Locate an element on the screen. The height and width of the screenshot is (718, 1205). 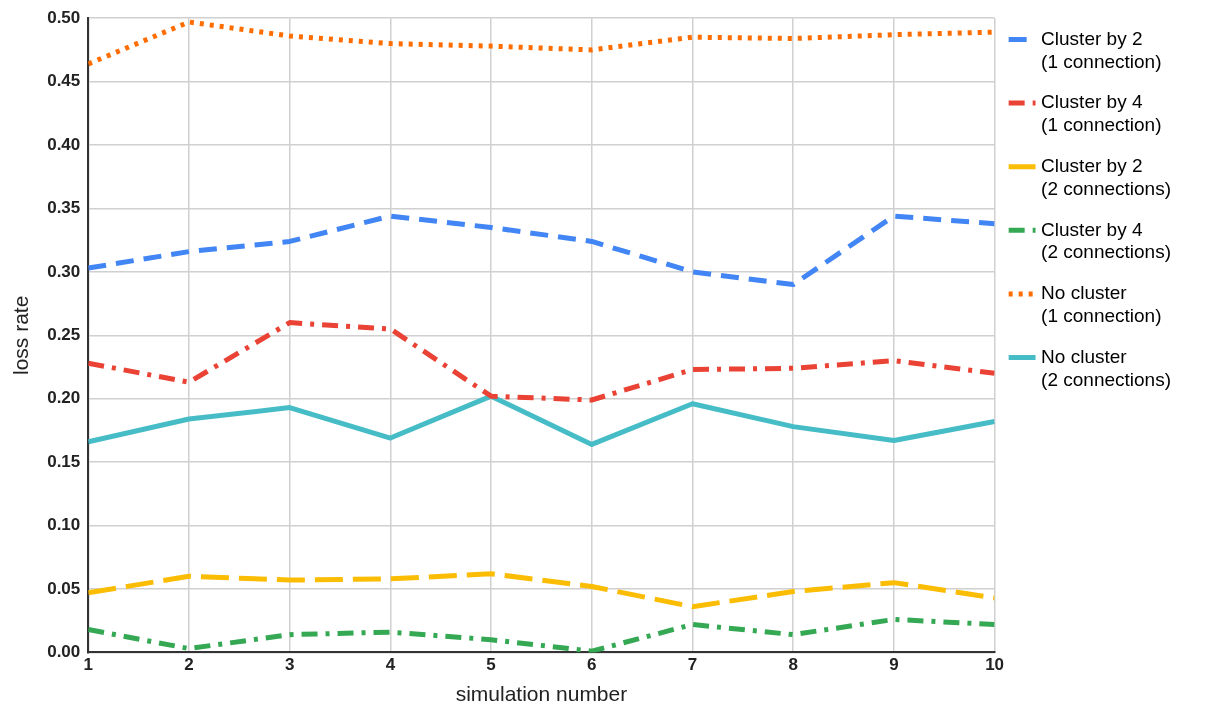
x-tick-label: 1 is located at coordinates (88, 665).